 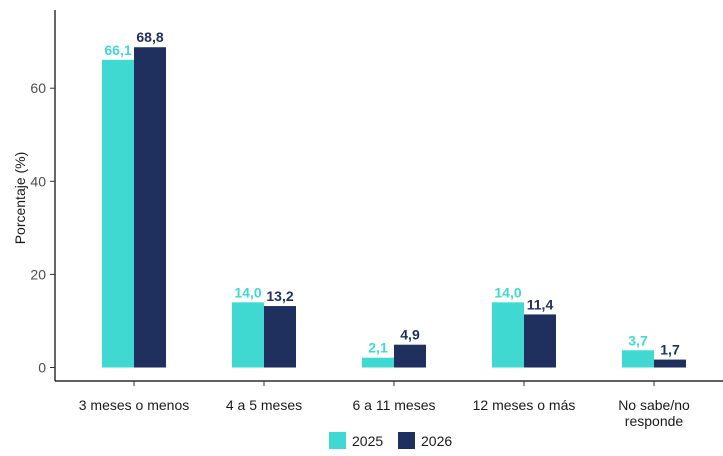 I want to click on data-label-2025: 3,7, so click(x=638, y=340).